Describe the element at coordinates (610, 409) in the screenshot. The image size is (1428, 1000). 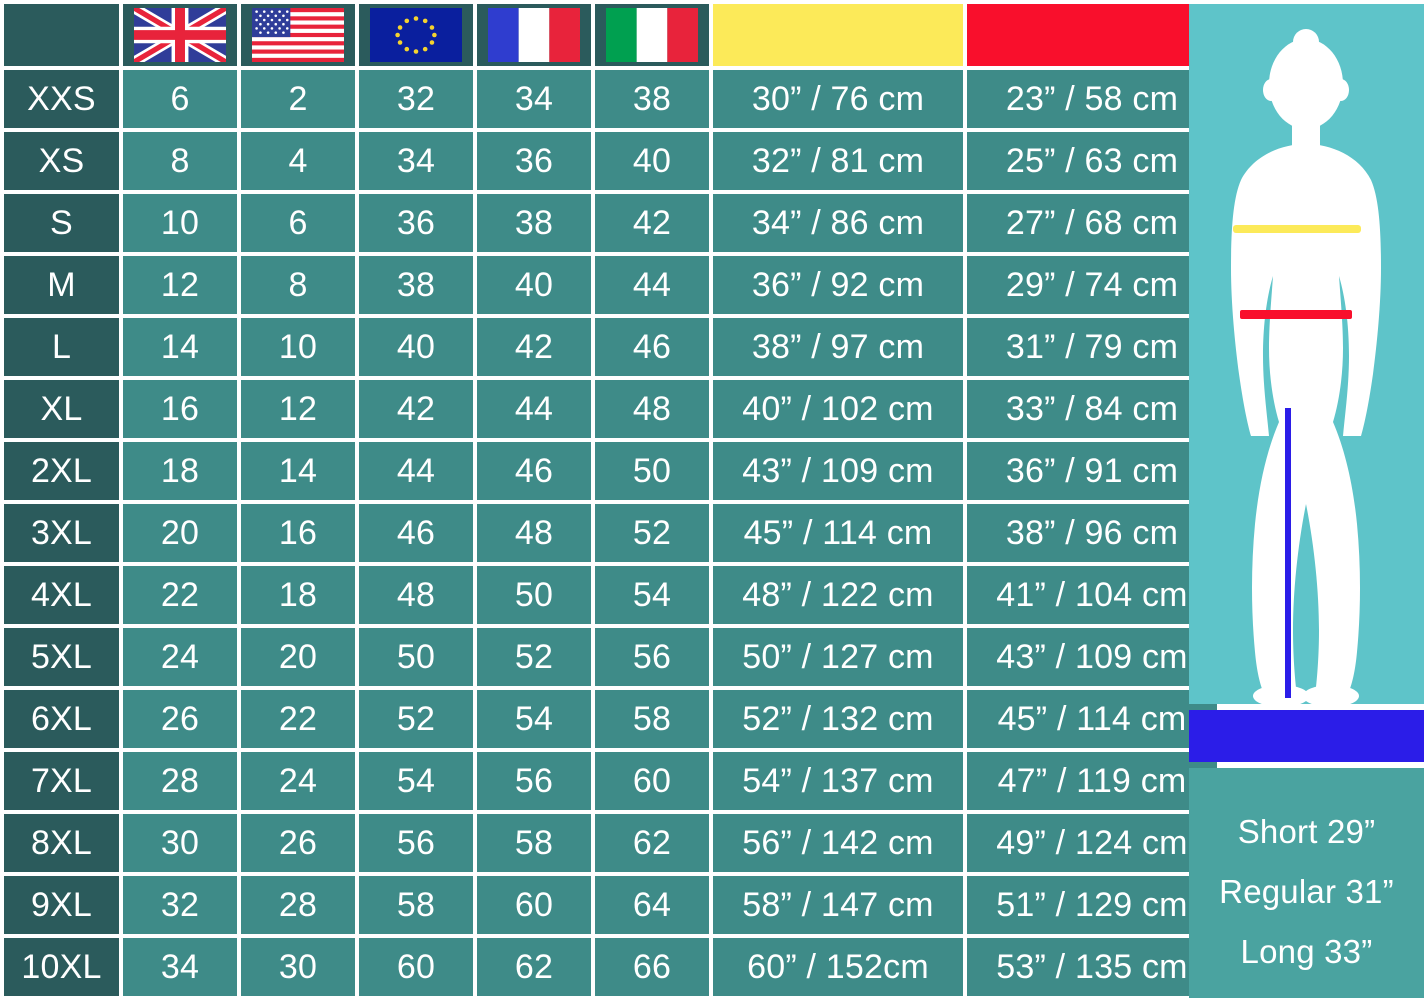
I see `table-row: XL 16 12 42 44 48 40” / 102 cm 33” / 84 cm` at that location.